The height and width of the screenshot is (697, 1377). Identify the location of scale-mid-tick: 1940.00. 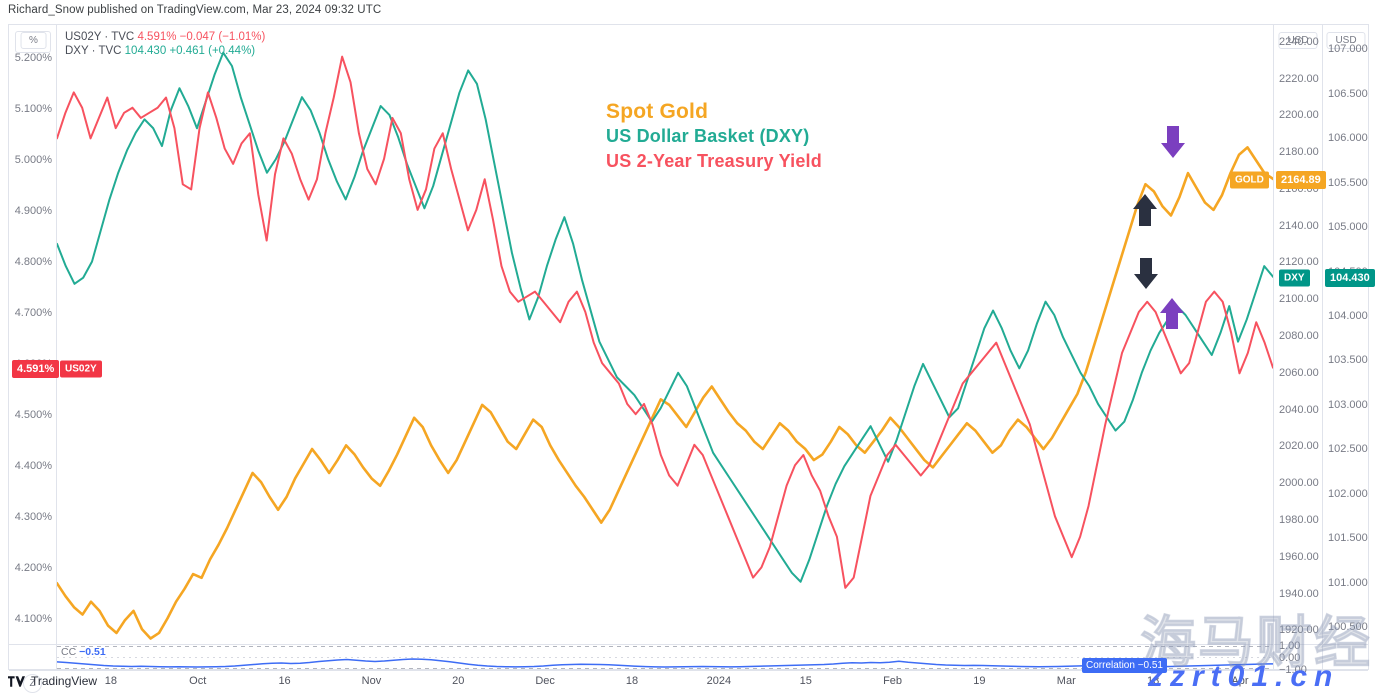
(1299, 593).